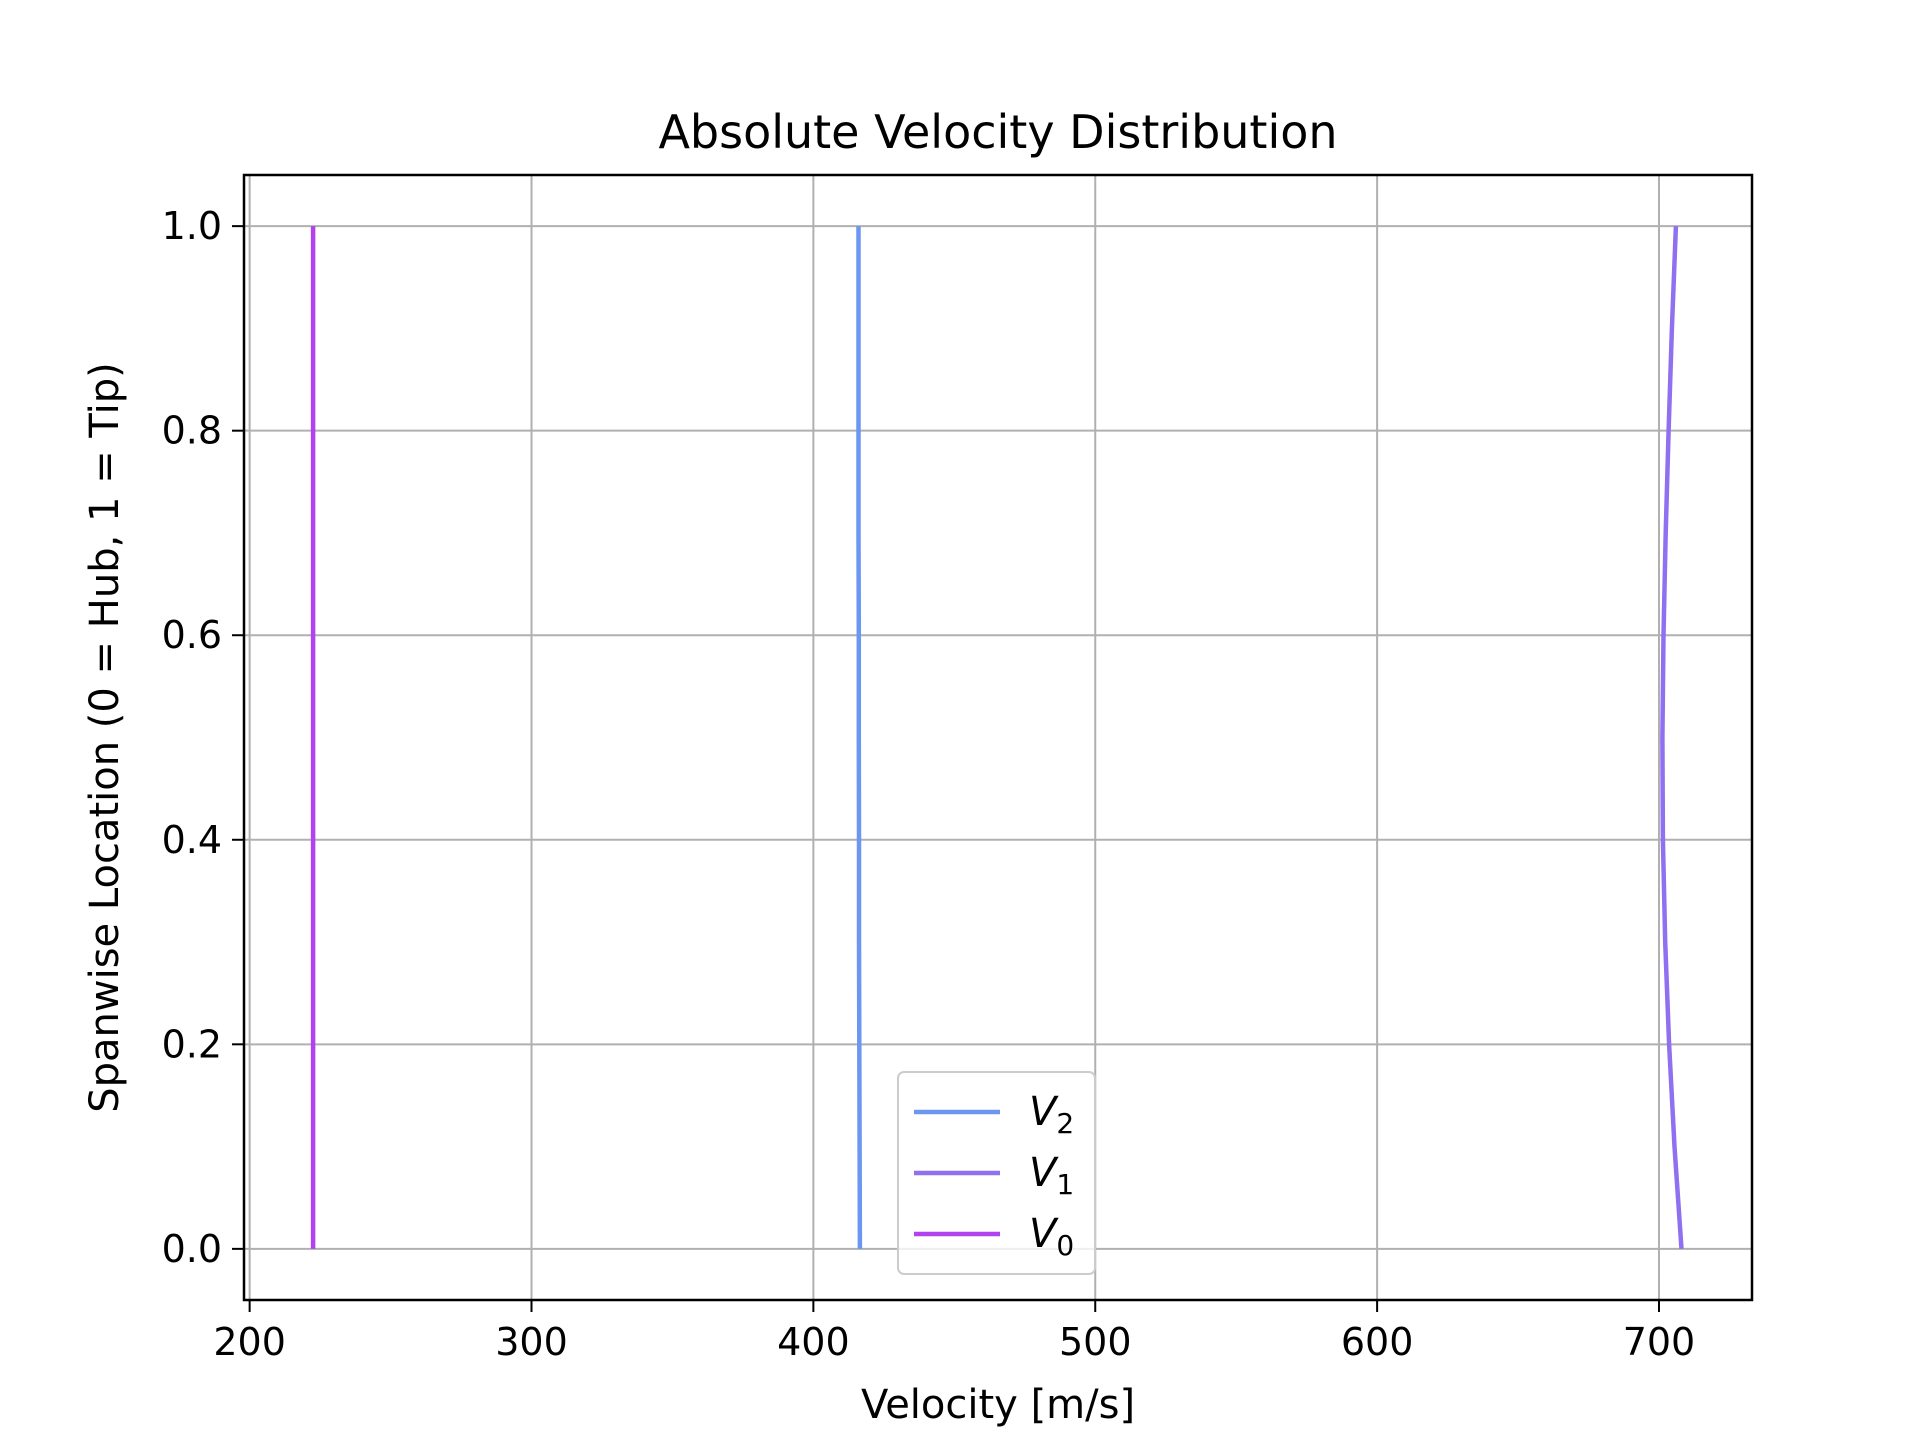 The height and width of the screenshot is (1445, 1920). I want to click on y-tick-label: 0.4, so click(192, 840).